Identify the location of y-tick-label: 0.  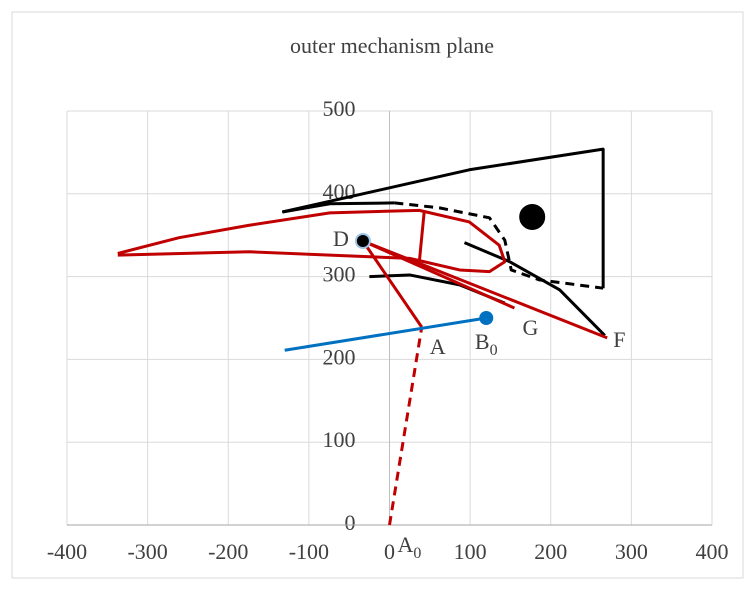
(350, 522).